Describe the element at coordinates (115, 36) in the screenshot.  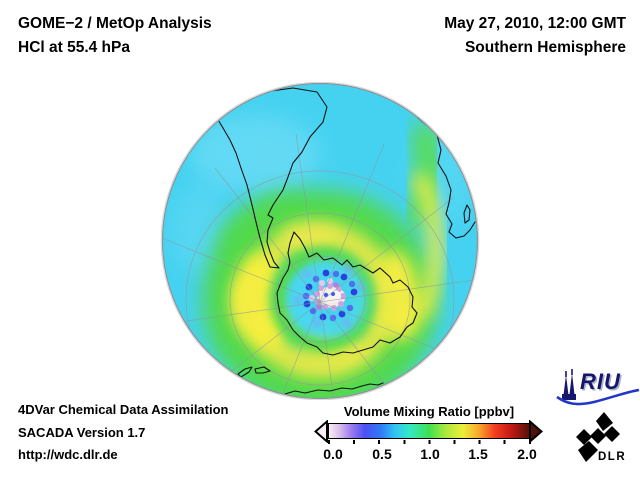
I see `header-left: GOME−2 / MetOp Analysis HCl at 55.4 hPa` at that location.